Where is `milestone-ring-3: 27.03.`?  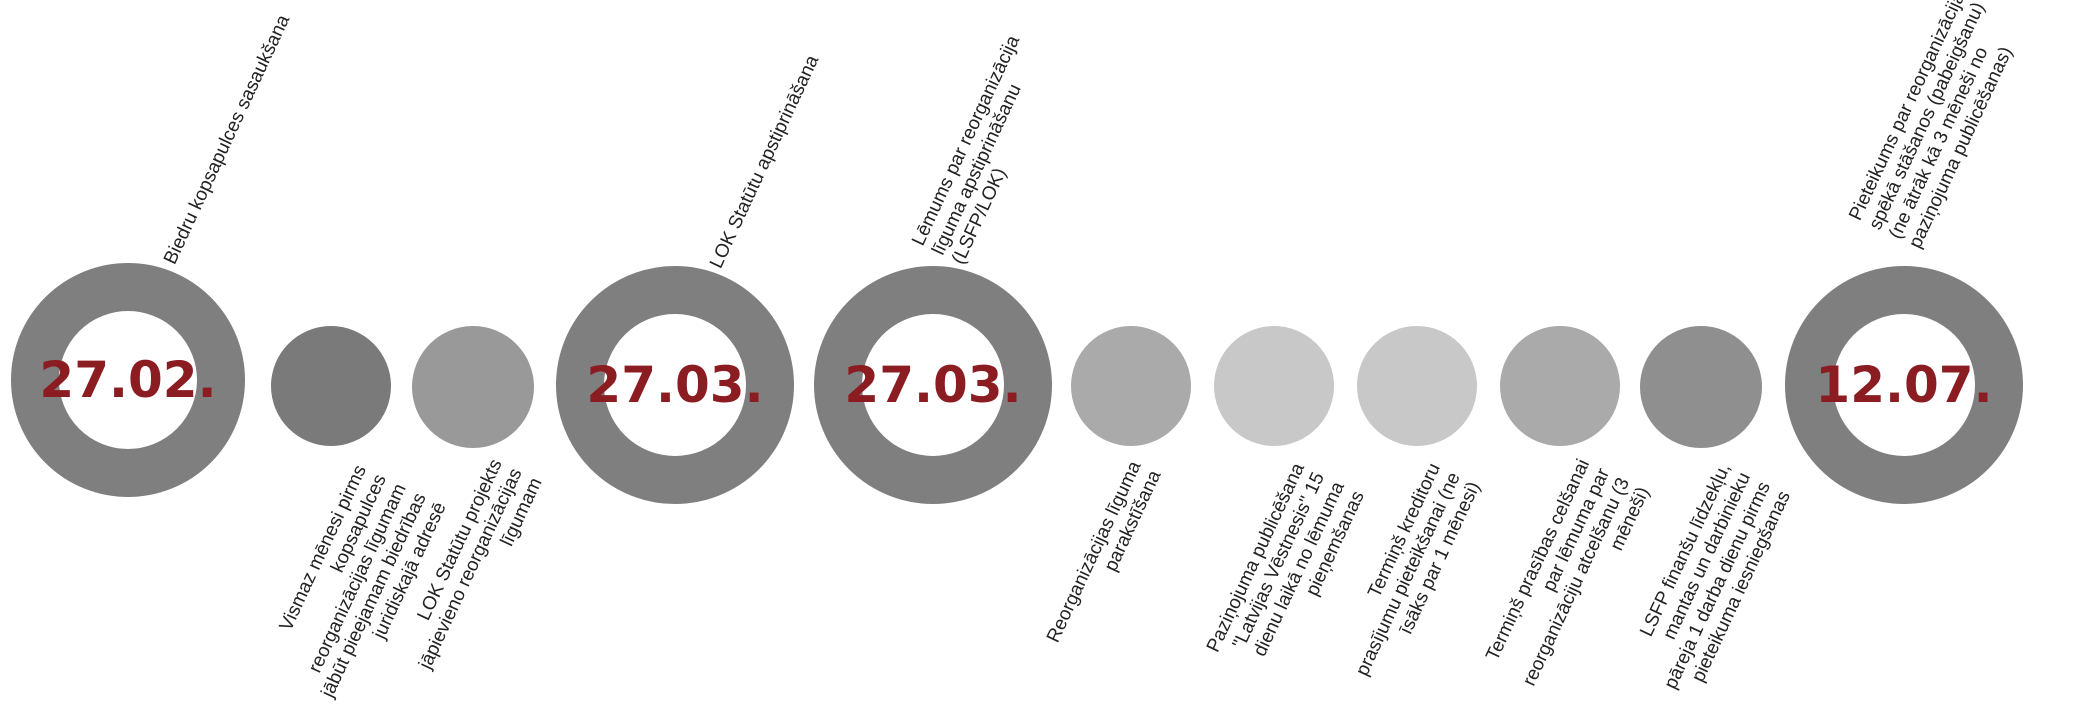
milestone-ring-3: 27.03. is located at coordinates (933, 385).